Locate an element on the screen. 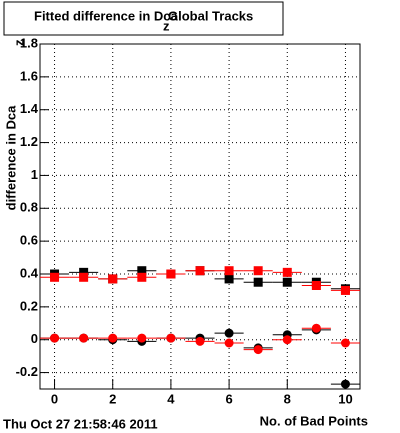 This screenshot has height=433, width=400. x-tick-label: 6 is located at coordinates (228, 398).